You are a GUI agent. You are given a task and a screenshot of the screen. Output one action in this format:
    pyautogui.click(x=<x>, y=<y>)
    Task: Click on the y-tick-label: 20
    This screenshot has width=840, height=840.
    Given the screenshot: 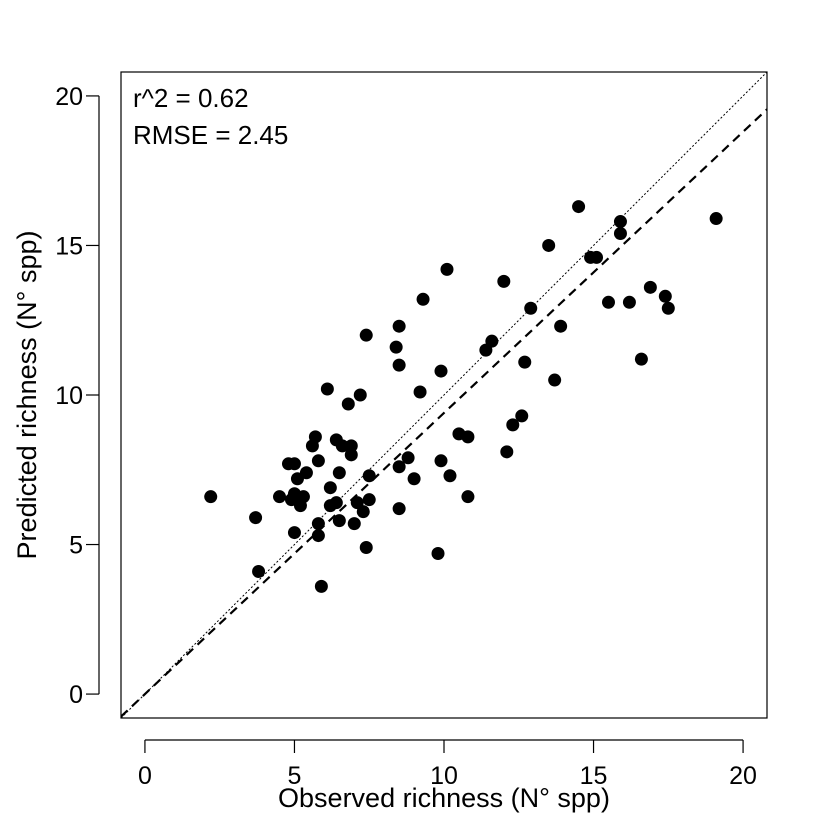 What is the action you would take?
    pyautogui.click(x=69, y=97)
    